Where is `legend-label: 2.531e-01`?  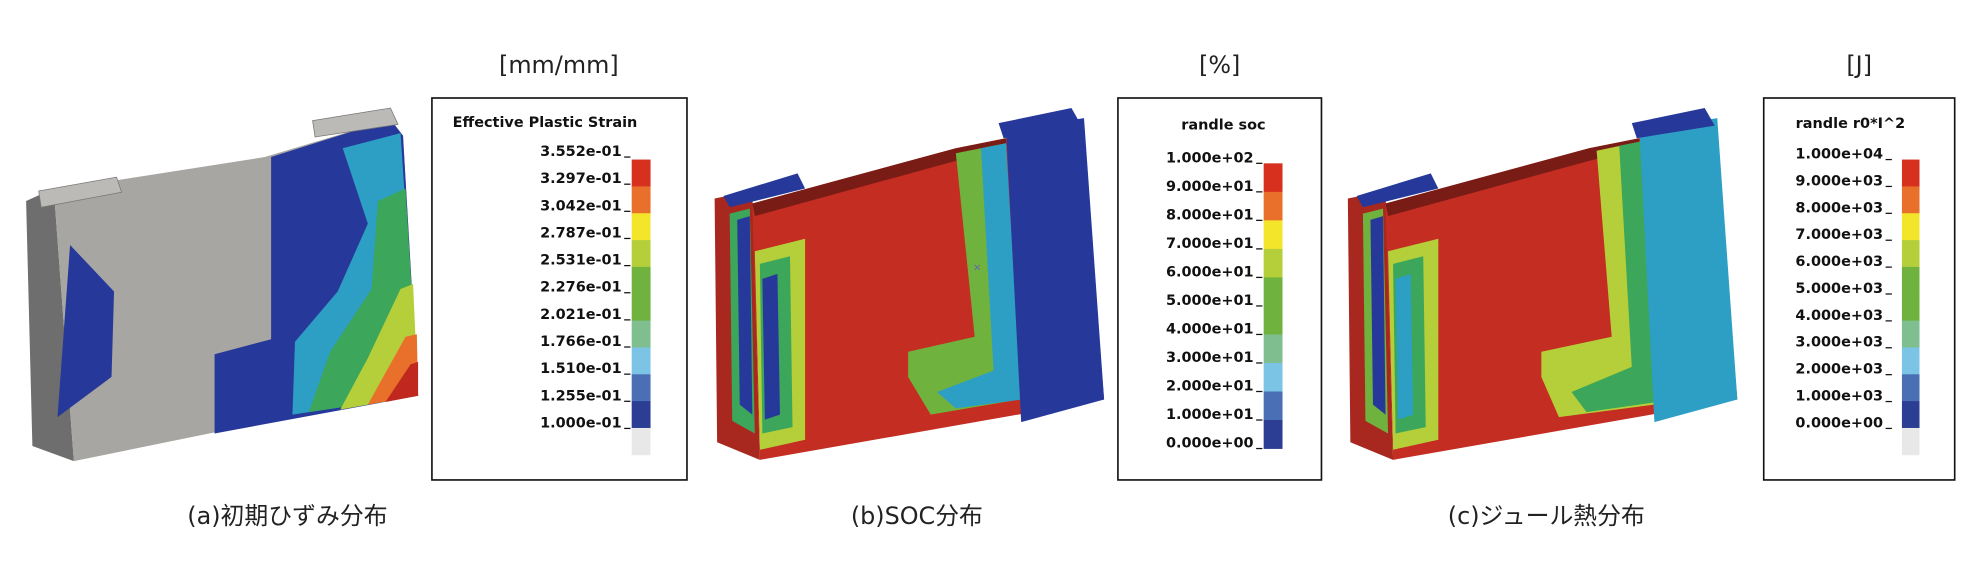 legend-label: 2.531e-01 is located at coordinates (581, 261).